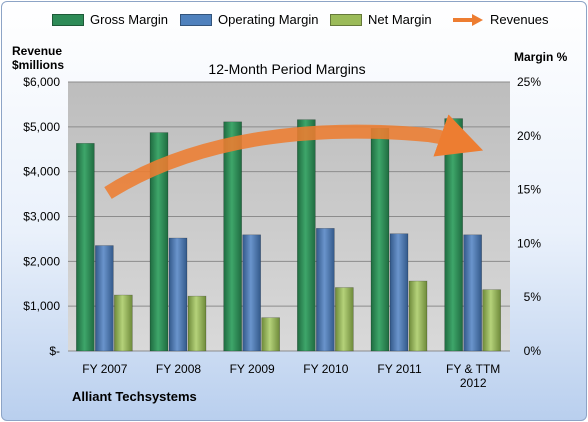 This screenshot has width=588, height=422. Describe the element at coordinates (529, 136) in the screenshot. I see `right-tick-label: 20%` at that location.